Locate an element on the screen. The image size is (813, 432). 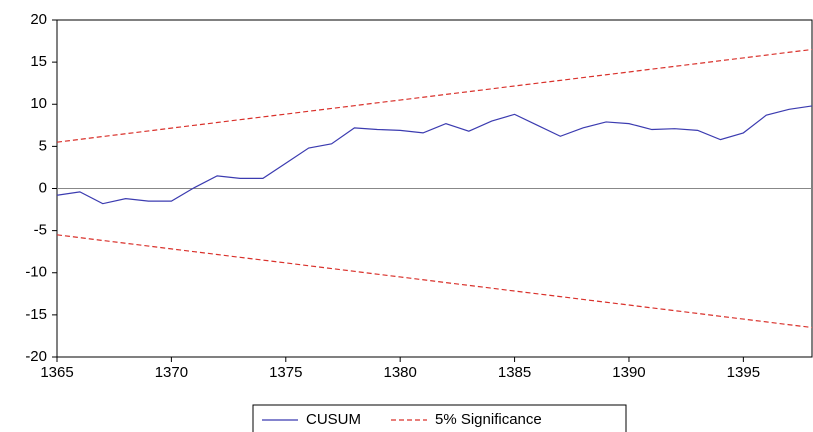
x-tick-label: 1375 is located at coordinates (285, 372).